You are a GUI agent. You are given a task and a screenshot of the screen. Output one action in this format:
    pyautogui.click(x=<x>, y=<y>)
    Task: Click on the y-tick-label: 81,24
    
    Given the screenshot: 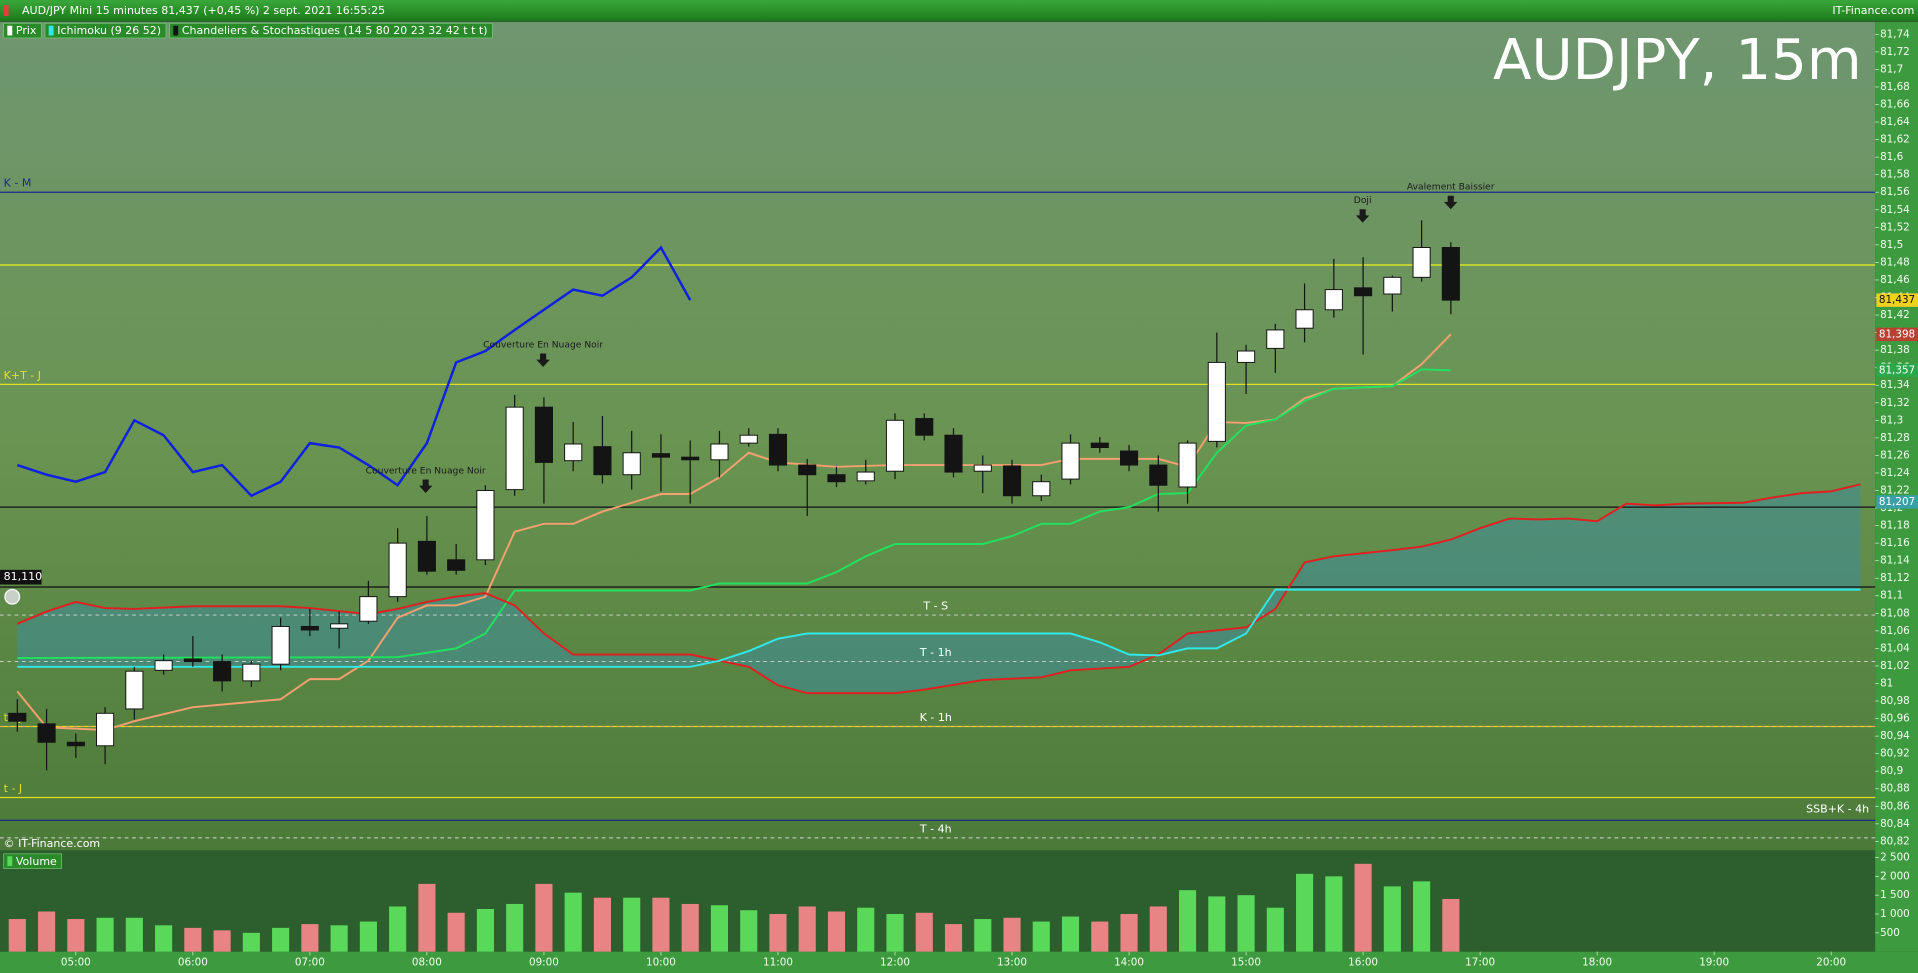 What is the action you would take?
    pyautogui.click(x=1895, y=473)
    